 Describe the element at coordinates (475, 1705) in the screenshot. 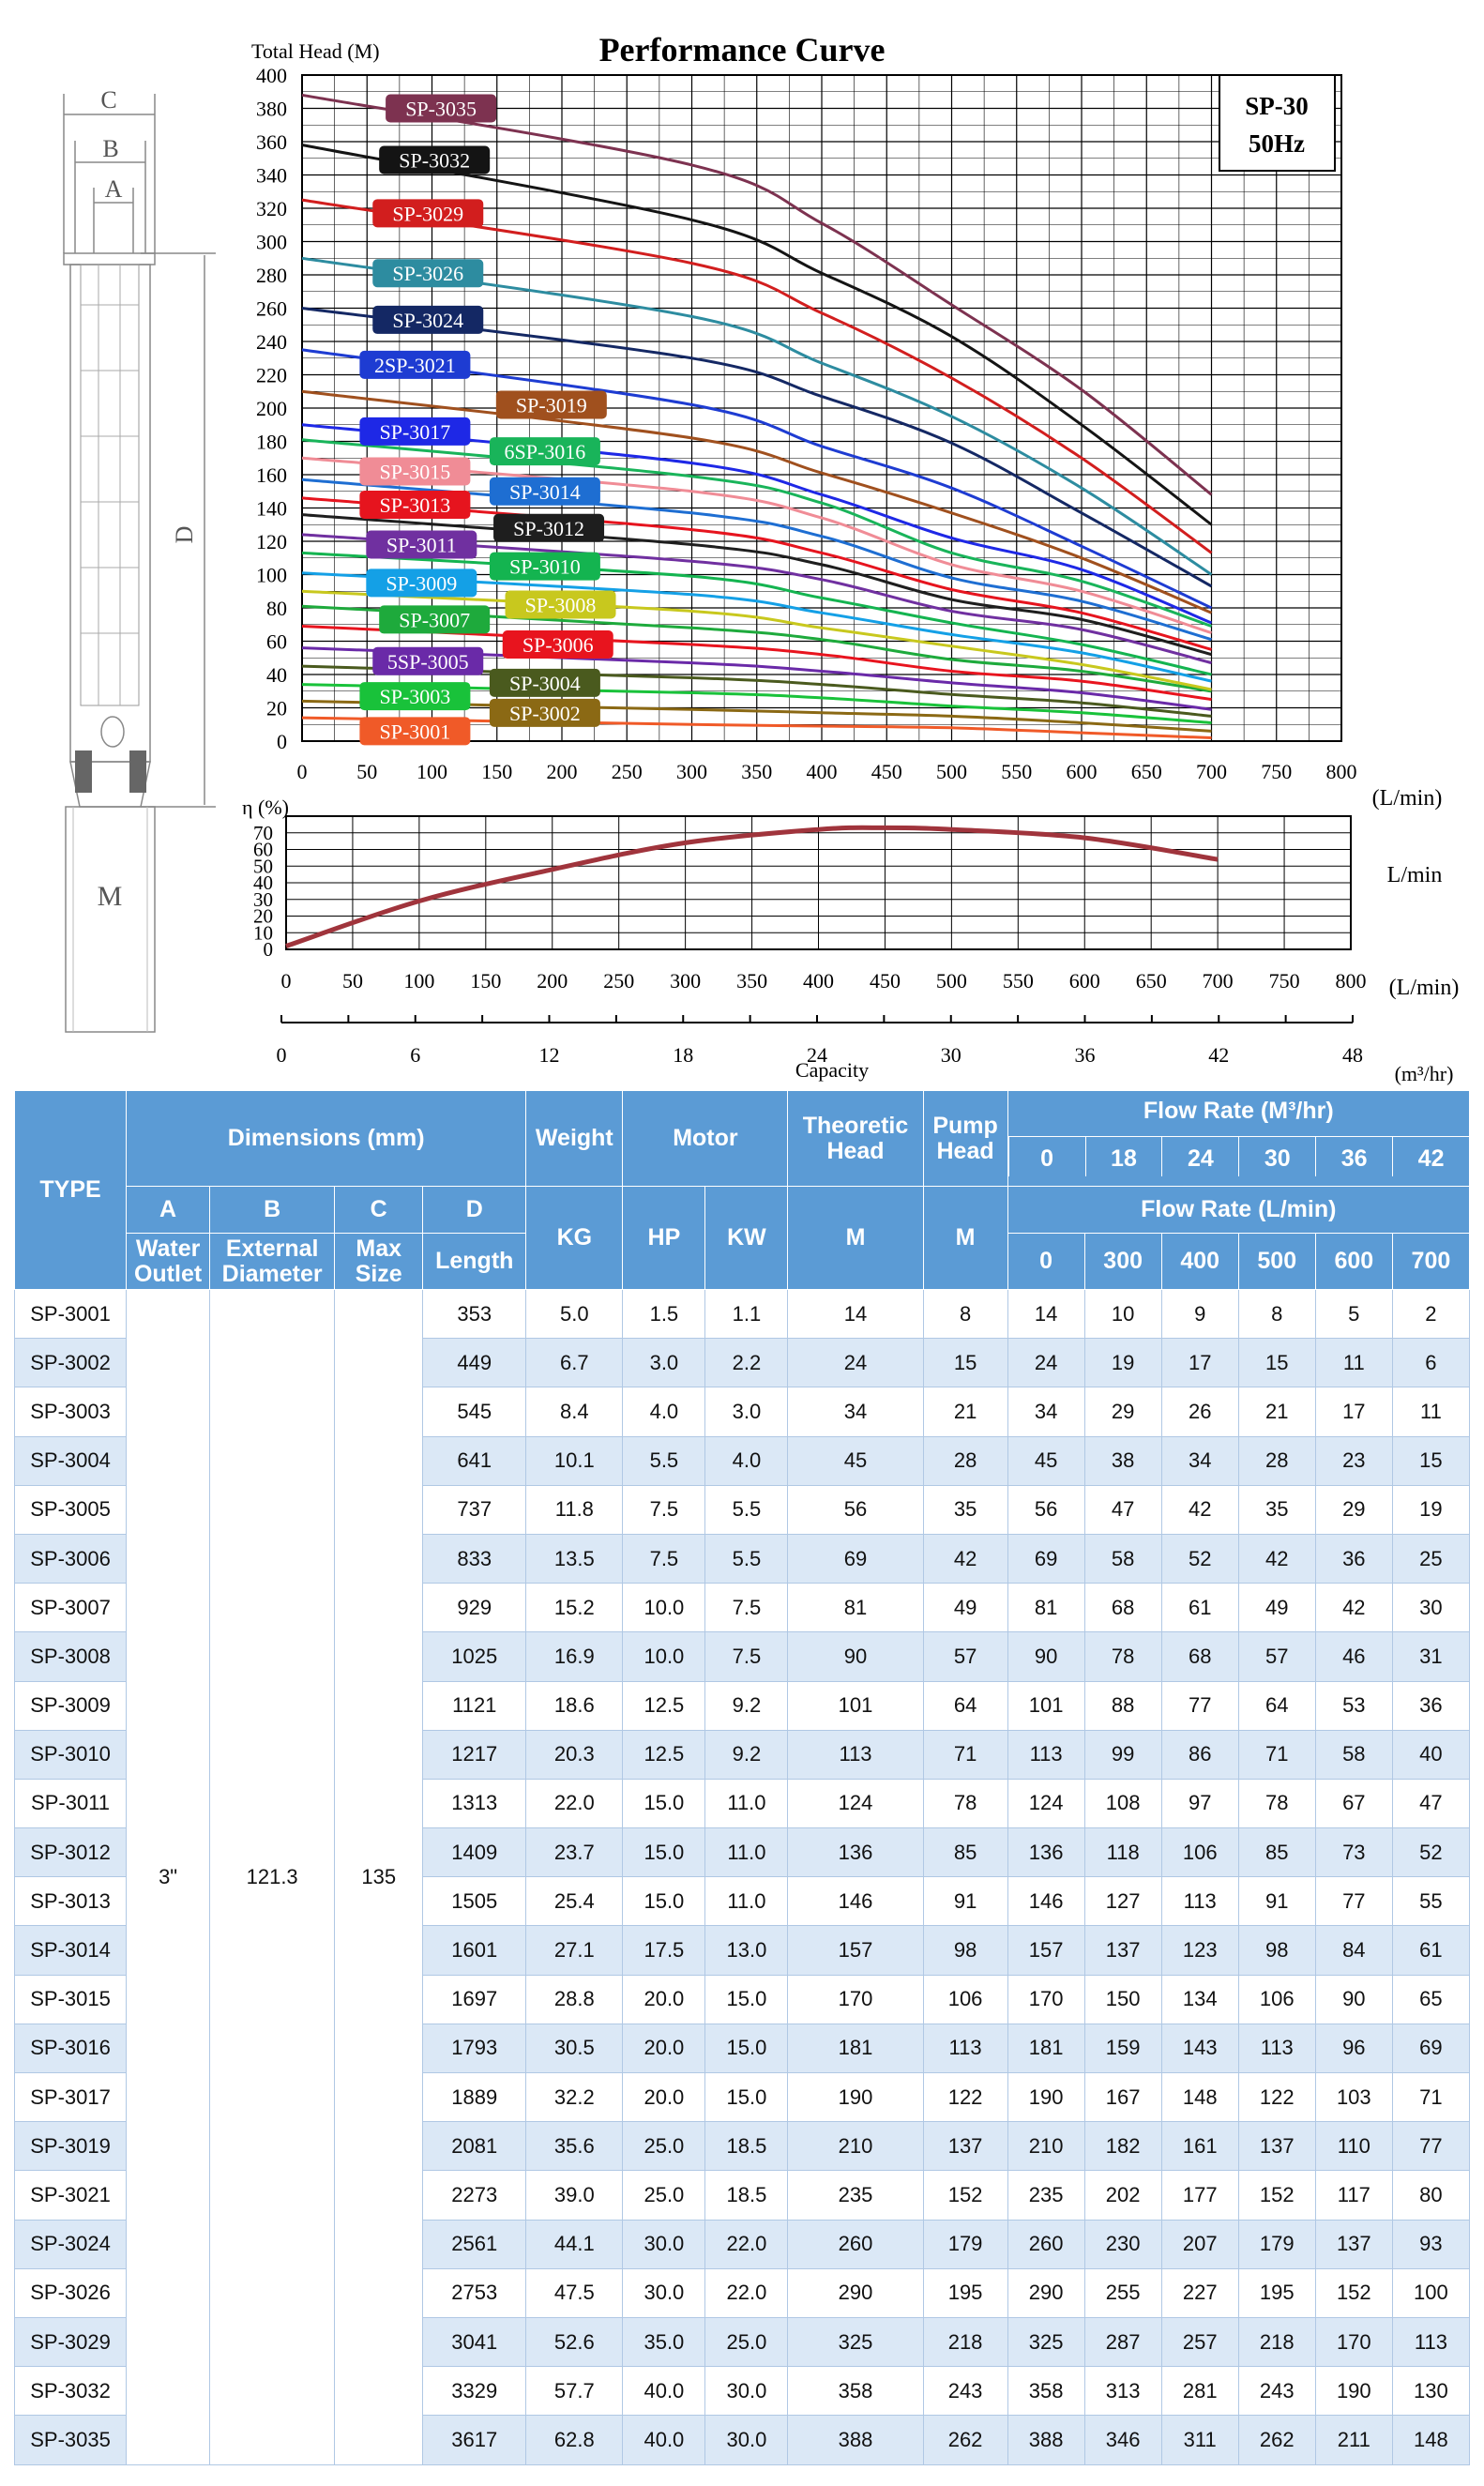

I see `cell-length: 1121` at that location.